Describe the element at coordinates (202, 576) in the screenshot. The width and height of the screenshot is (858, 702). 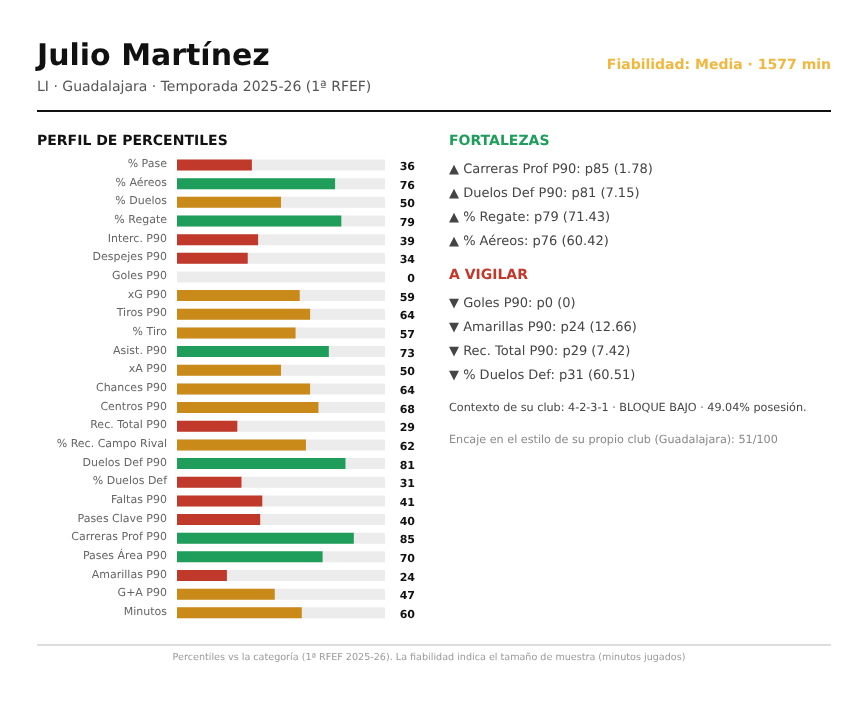
I see `bar` at that location.